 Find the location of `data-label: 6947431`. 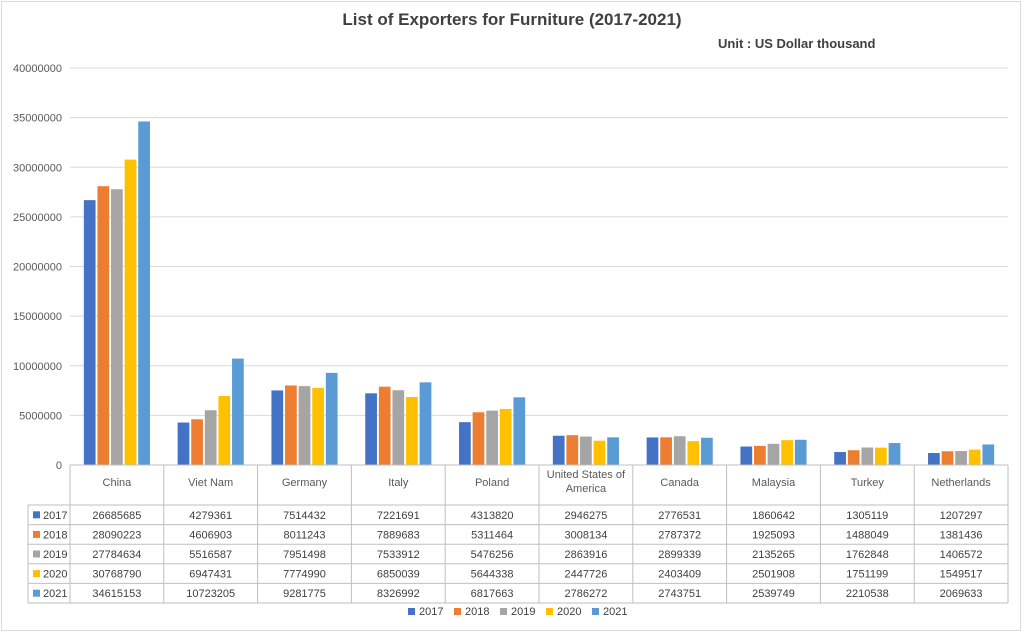

data-label: 6947431 is located at coordinates (210, 575).